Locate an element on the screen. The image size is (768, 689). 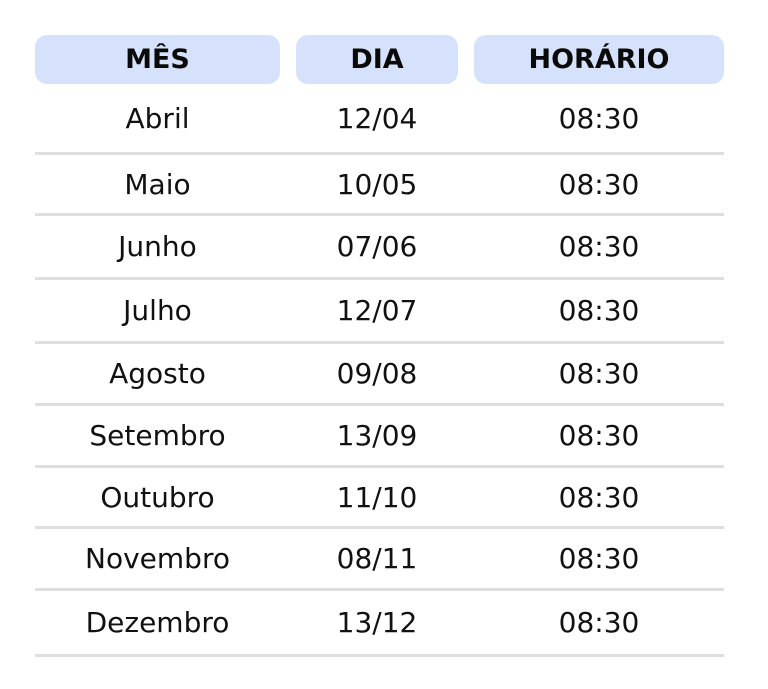
table-row: Agosto 09/08 08:30 is located at coordinates (379, 375).